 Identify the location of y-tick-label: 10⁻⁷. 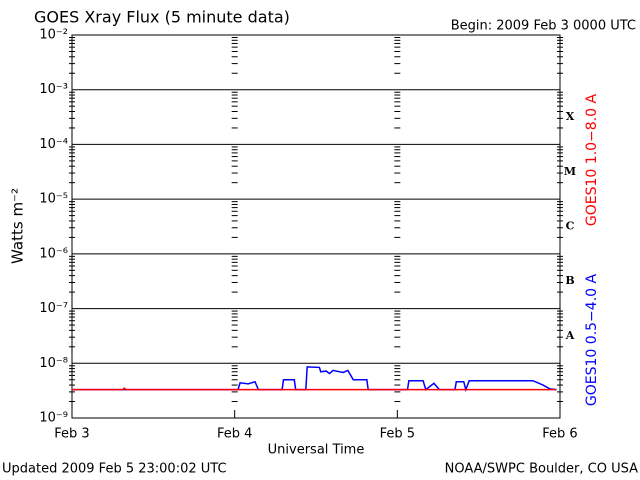
(53, 308).